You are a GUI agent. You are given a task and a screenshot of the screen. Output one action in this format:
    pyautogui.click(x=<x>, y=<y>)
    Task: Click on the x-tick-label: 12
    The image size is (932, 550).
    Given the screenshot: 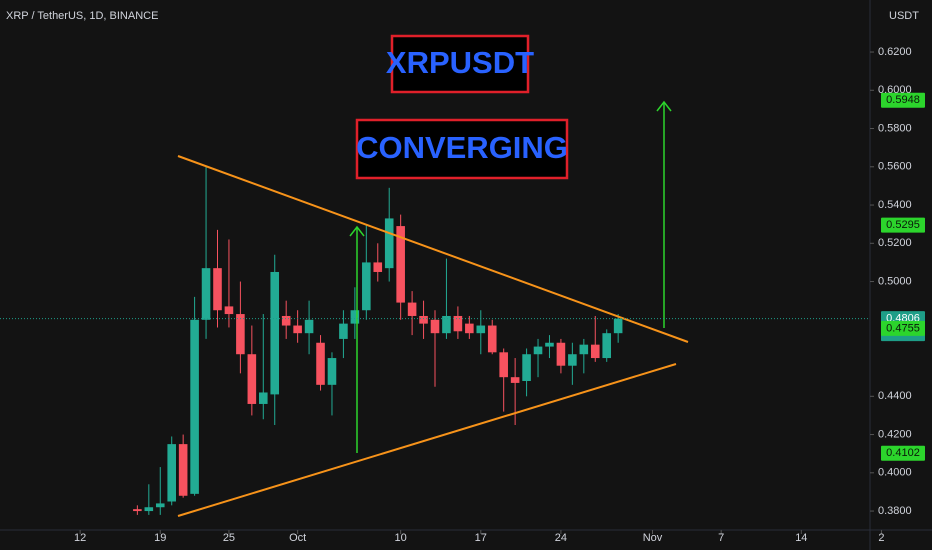 What is the action you would take?
    pyautogui.click(x=80, y=538)
    